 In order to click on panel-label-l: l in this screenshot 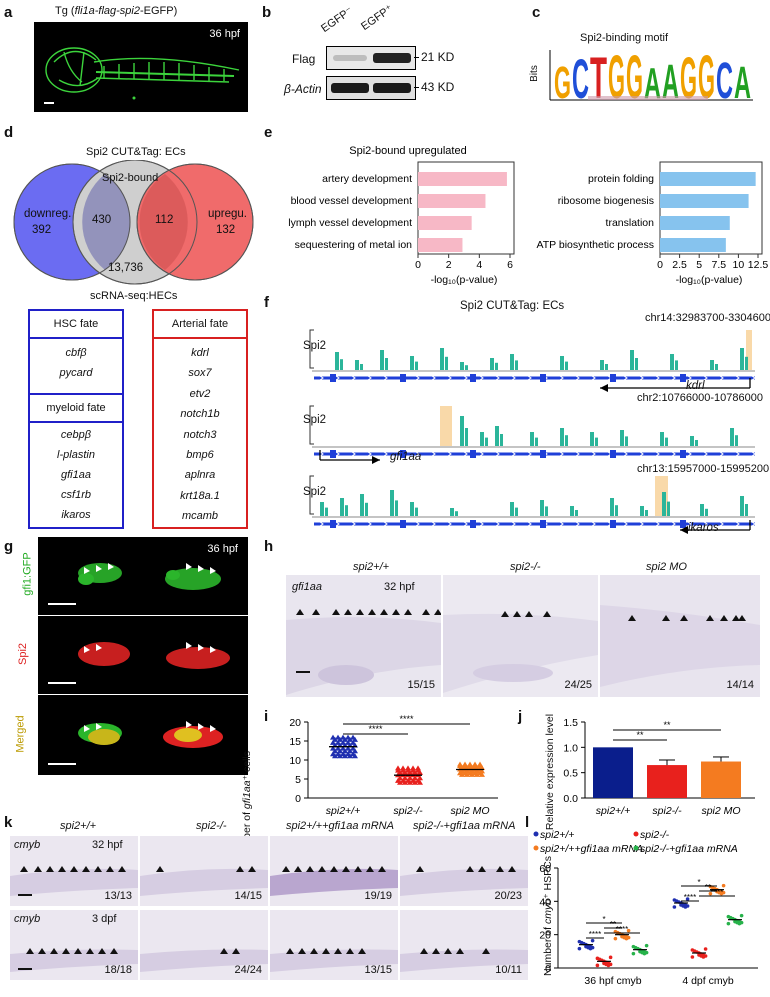, I will do `click(527, 822)`.